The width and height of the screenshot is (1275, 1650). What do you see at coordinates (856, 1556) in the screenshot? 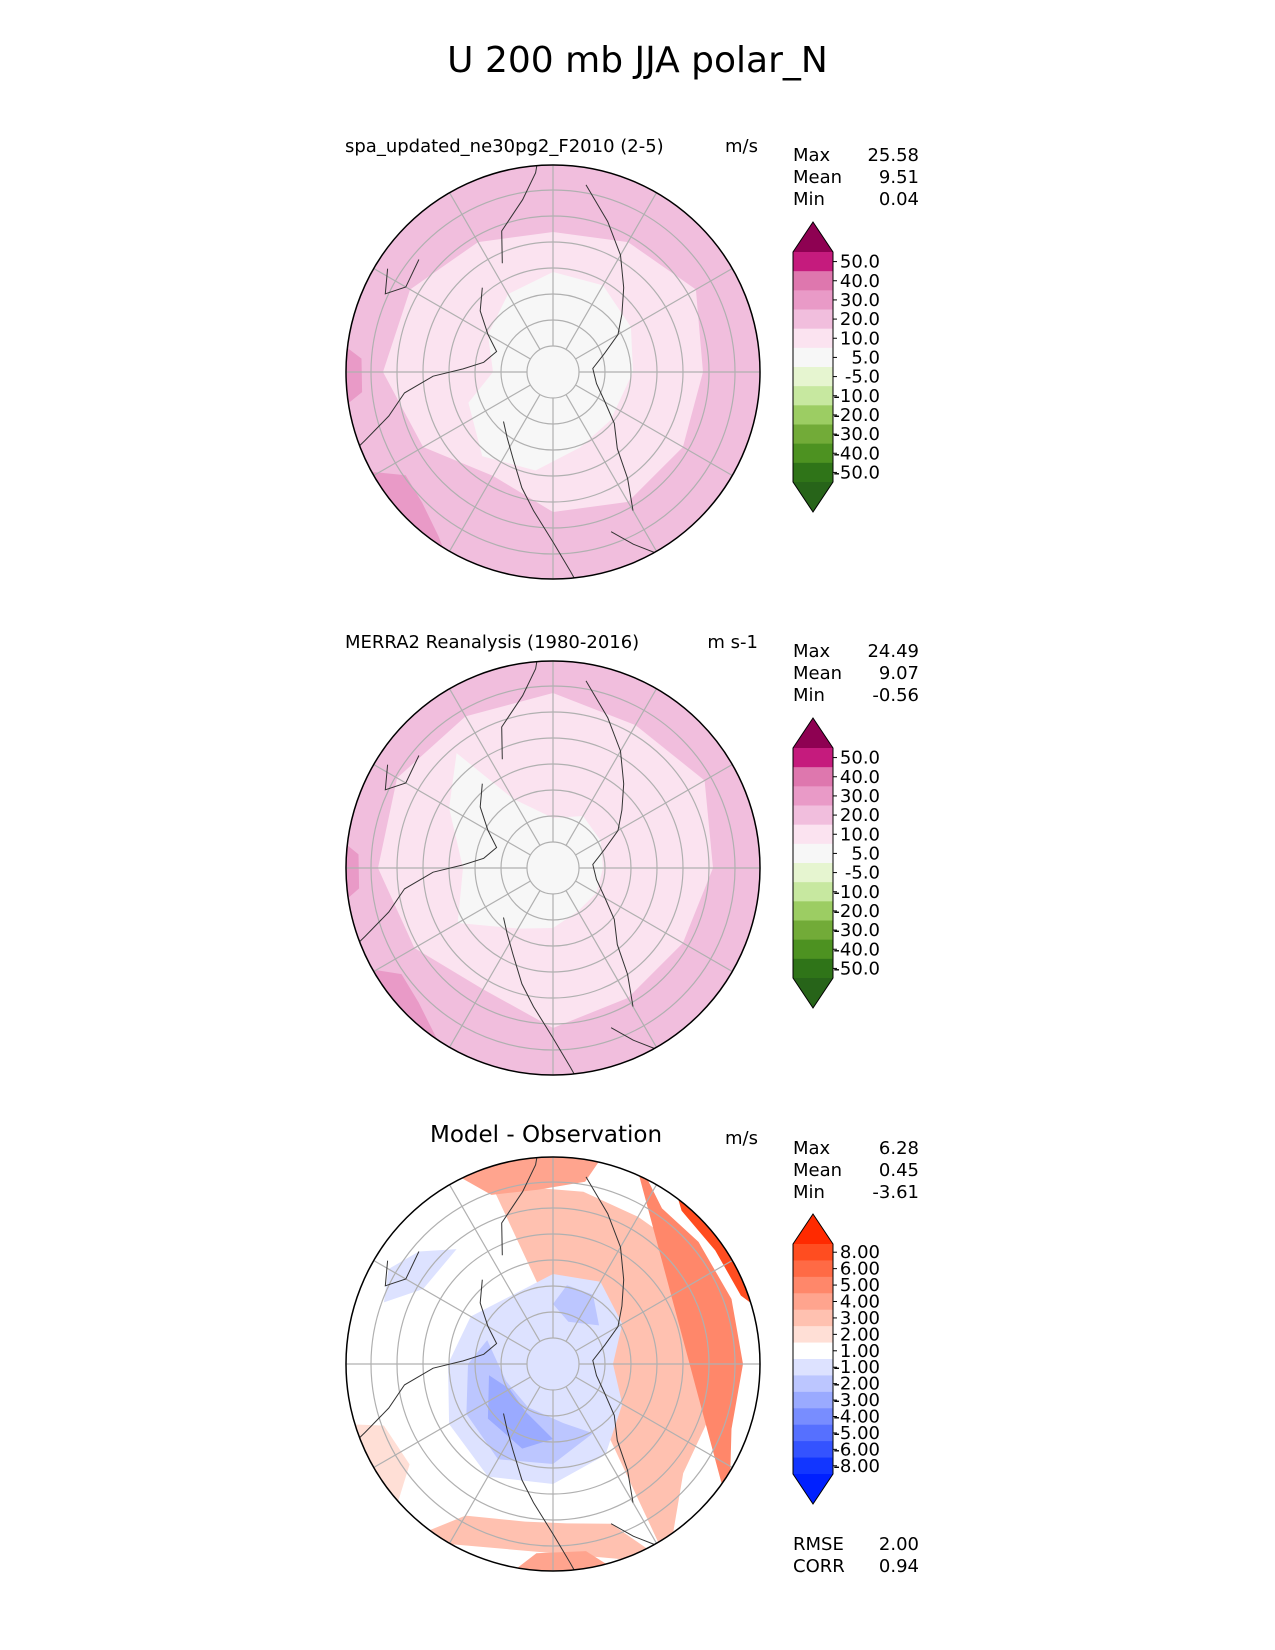
I see `panel-3-error-stats: RMSE 2.00 CORR 0.94` at bounding box center [856, 1556].